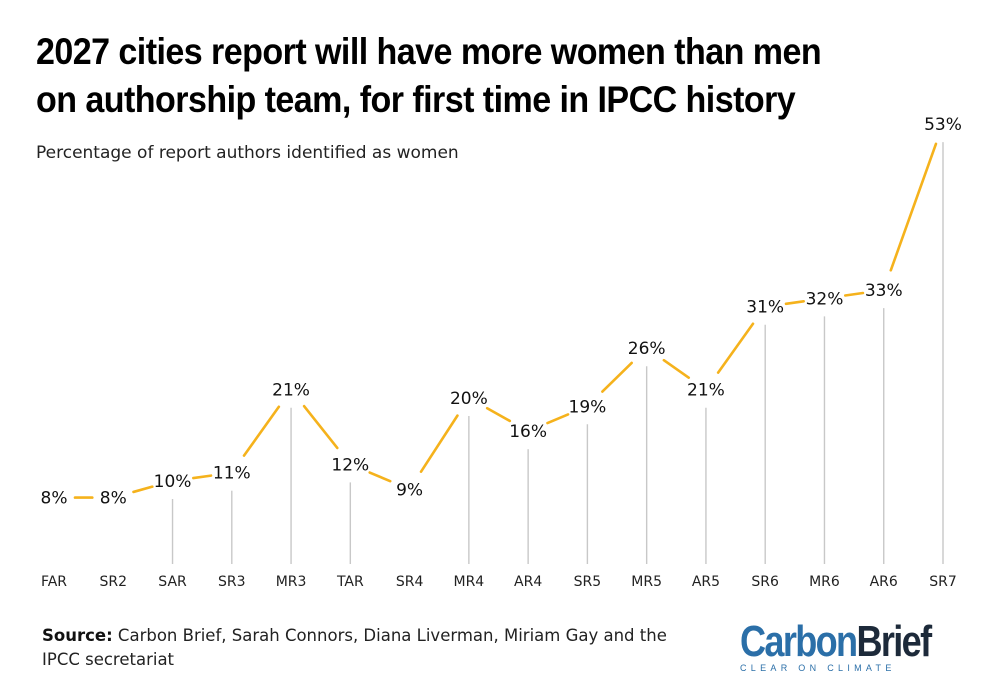 The height and width of the screenshot is (693, 1000). Describe the element at coordinates (647, 349) in the screenshot. I see `data-label-mr5: 26%` at that location.